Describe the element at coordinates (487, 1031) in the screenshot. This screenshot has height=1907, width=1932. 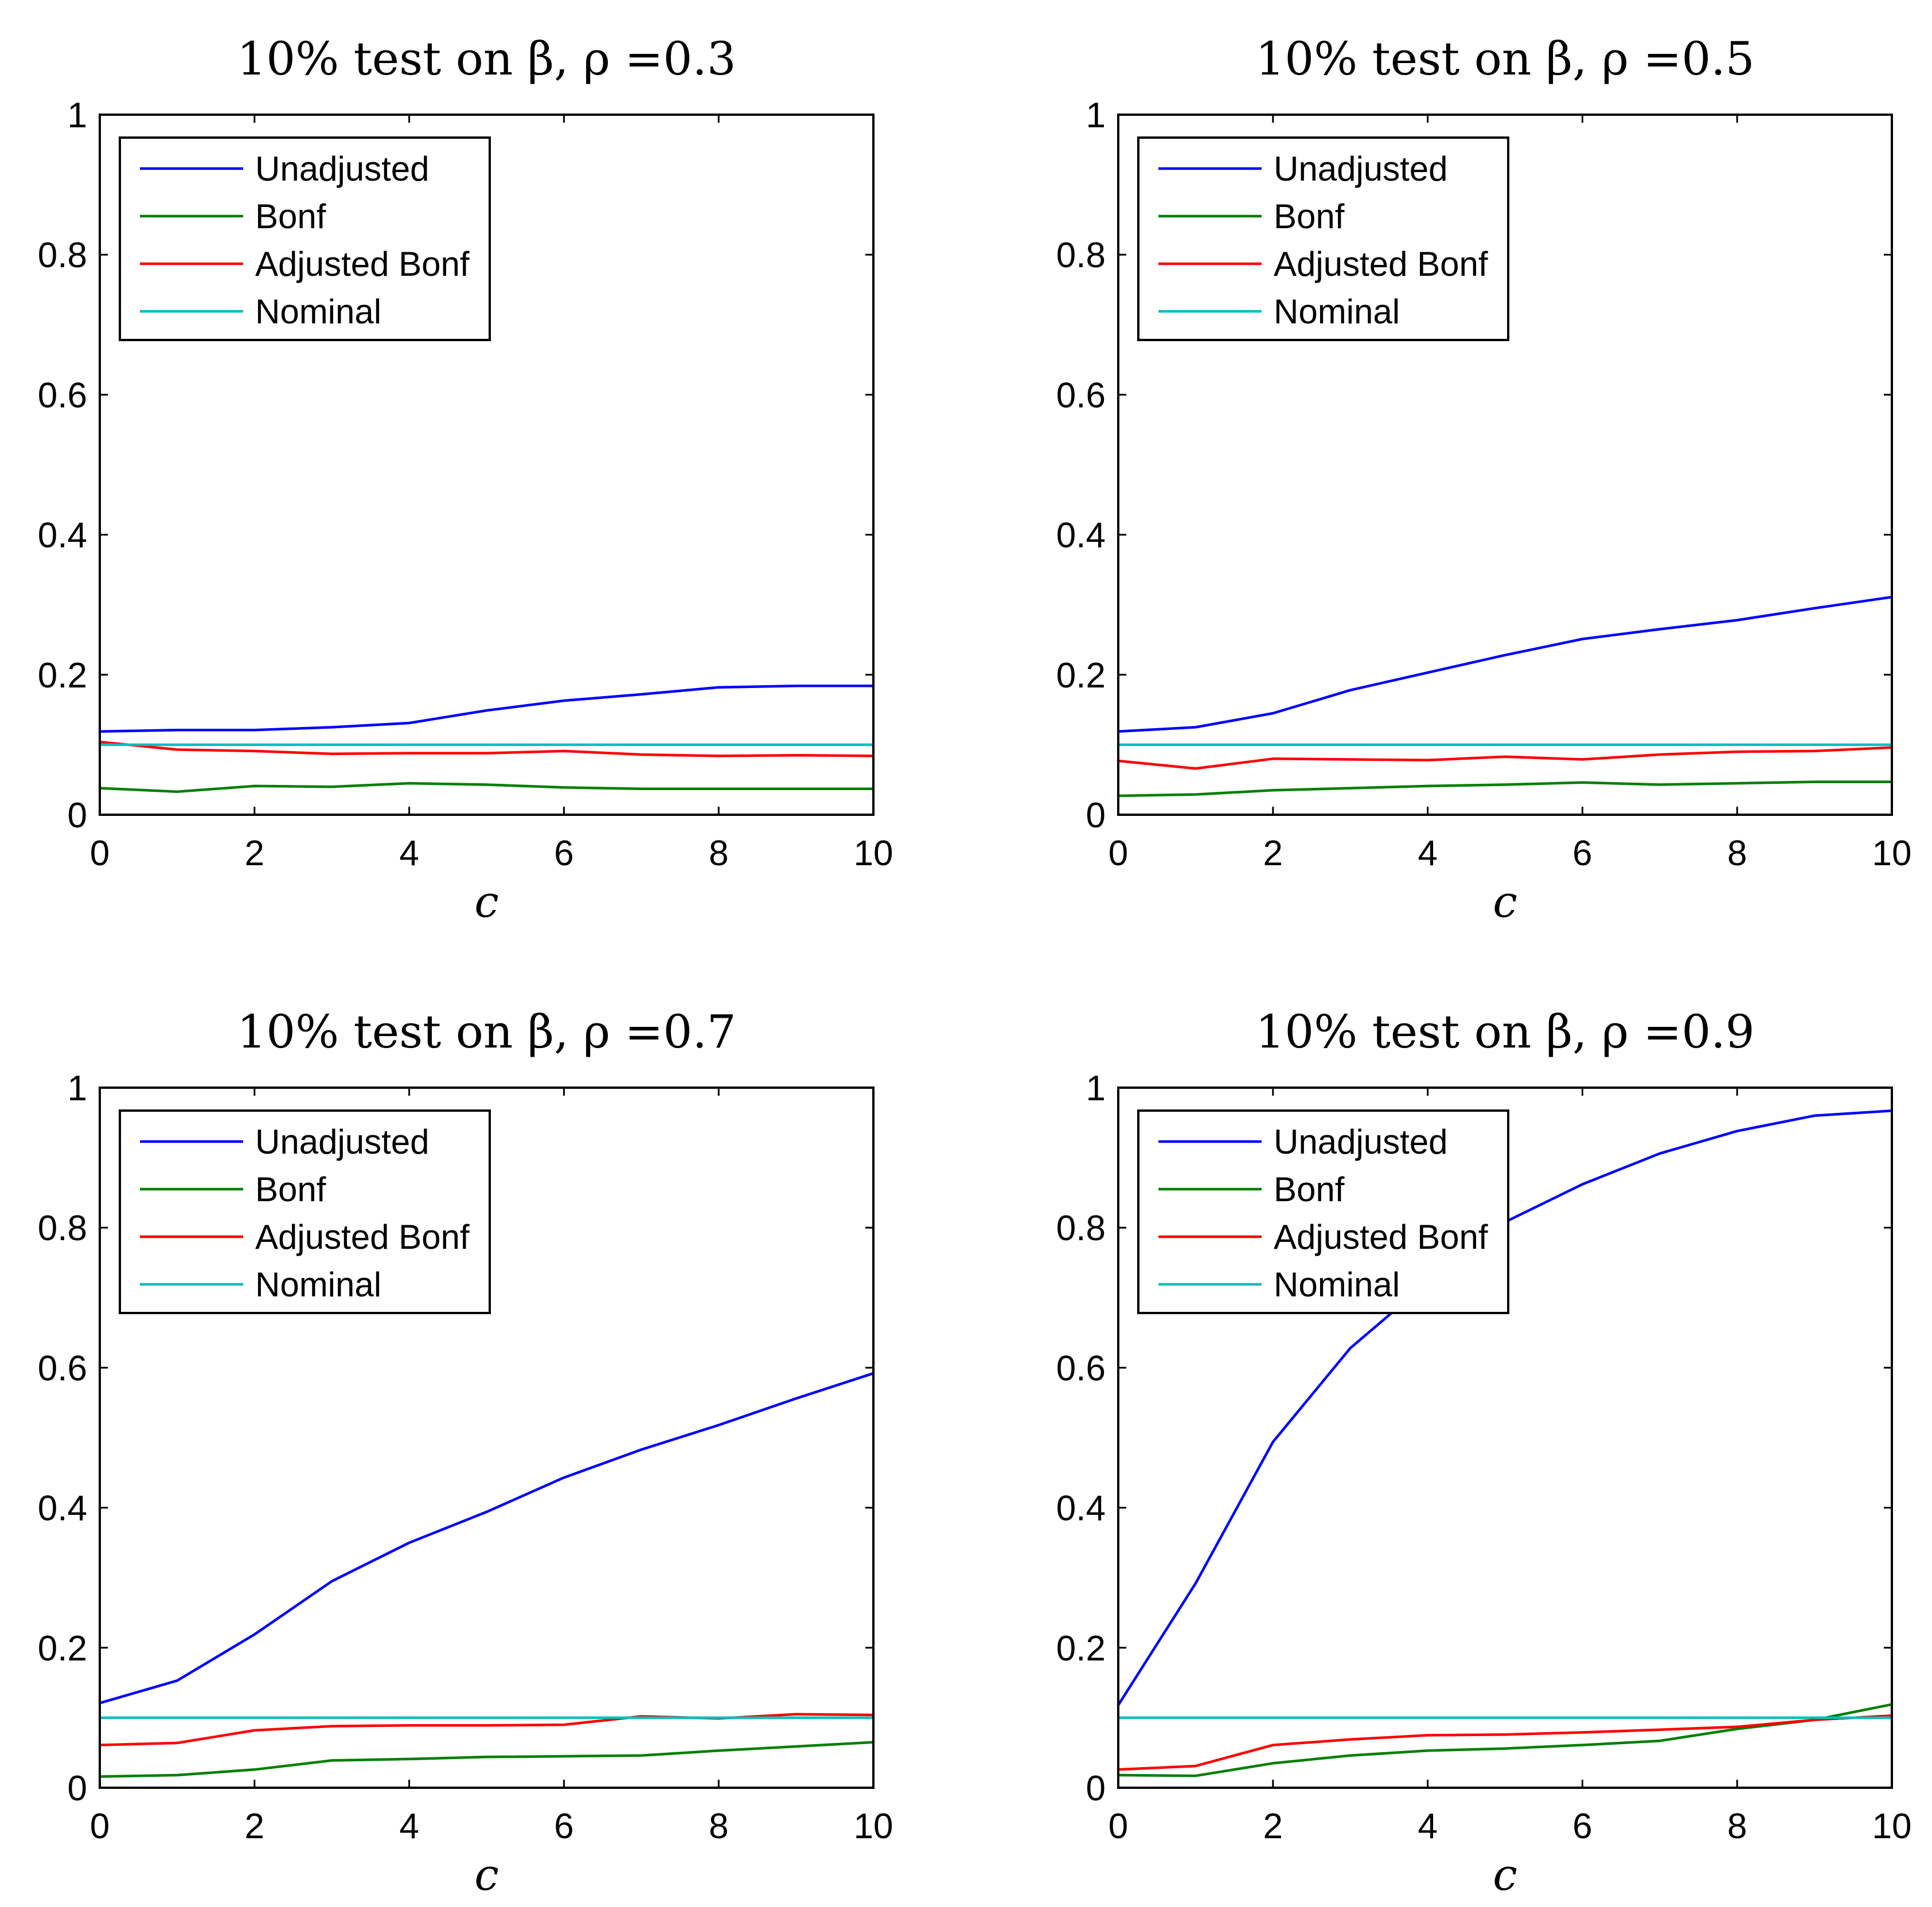
I see `chart-title: 10% test on β, ρ =0.7` at that location.